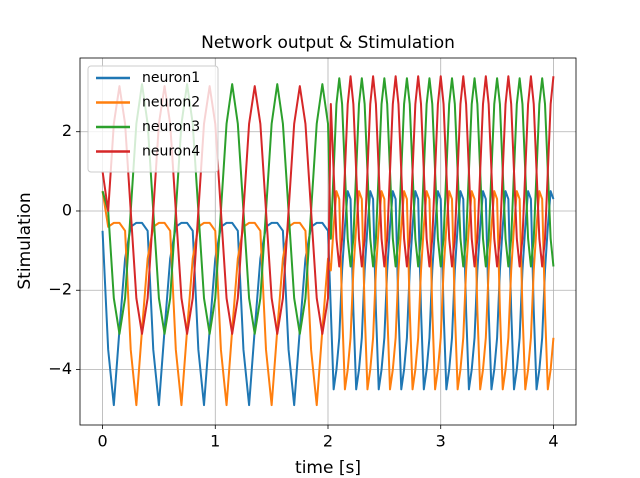  What do you see at coordinates (441, 441) in the screenshot?
I see `x-tick-label: 3` at bounding box center [441, 441].